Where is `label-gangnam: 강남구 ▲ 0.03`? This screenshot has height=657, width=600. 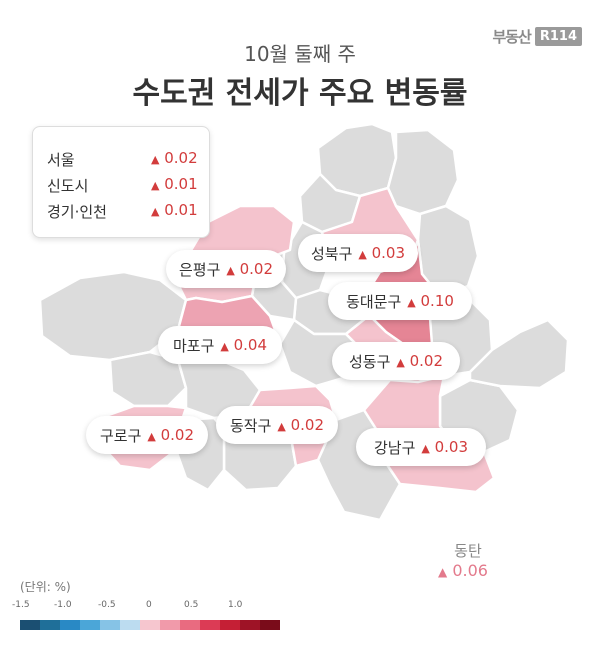
label-gangnam: 강남구 ▲ 0.03 is located at coordinates (421, 447).